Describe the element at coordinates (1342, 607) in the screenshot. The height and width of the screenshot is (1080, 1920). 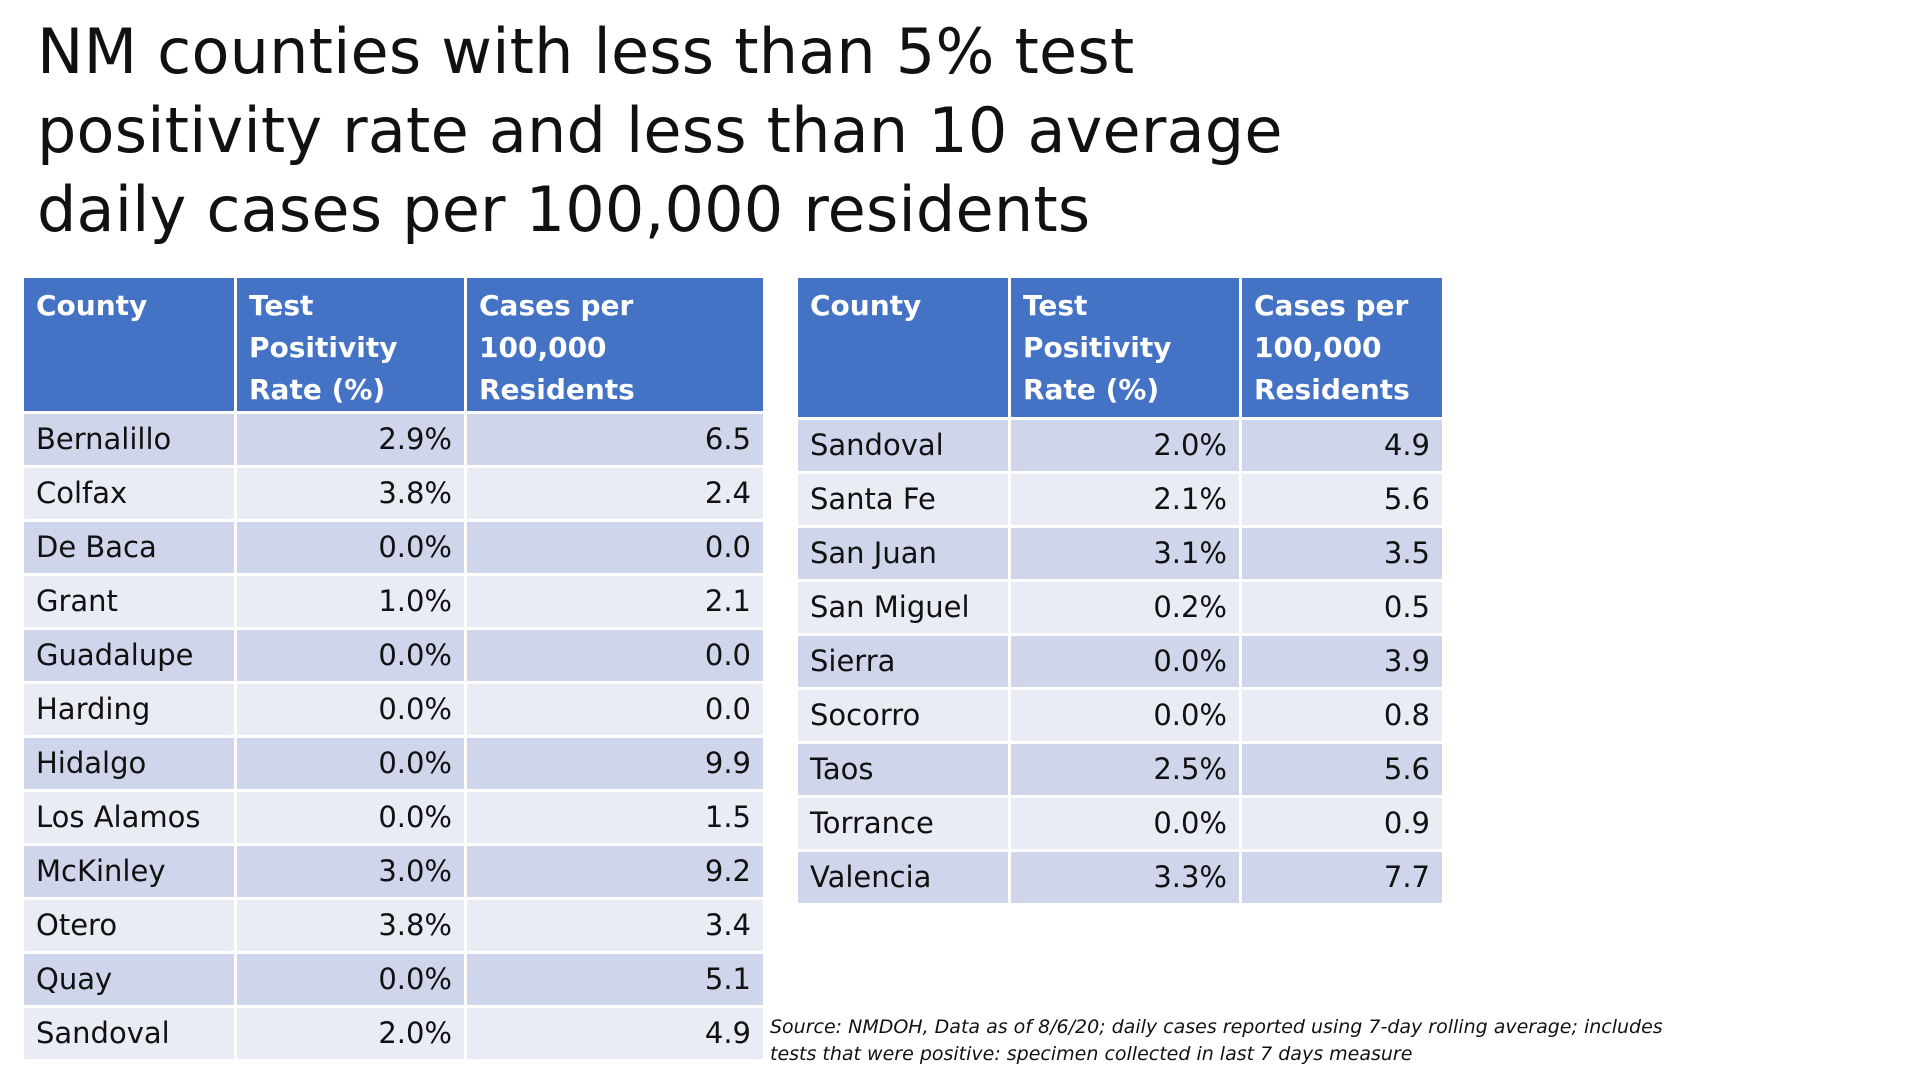
I see `cases-cell: 0.5` at that location.